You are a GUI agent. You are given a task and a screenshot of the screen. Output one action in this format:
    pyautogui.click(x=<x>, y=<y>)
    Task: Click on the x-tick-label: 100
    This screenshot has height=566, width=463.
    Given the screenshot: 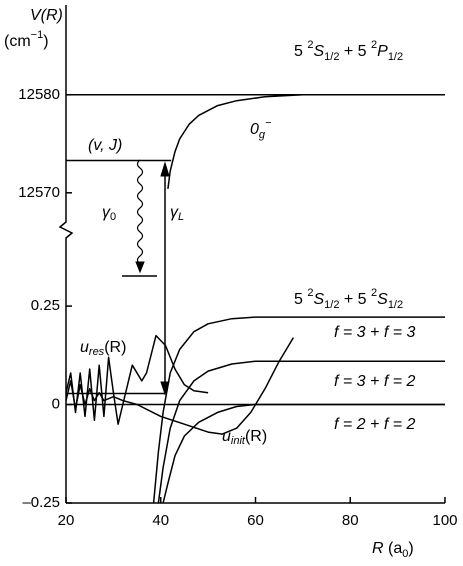 What is the action you would take?
    pyautogui.click(x=444, y=520)
    